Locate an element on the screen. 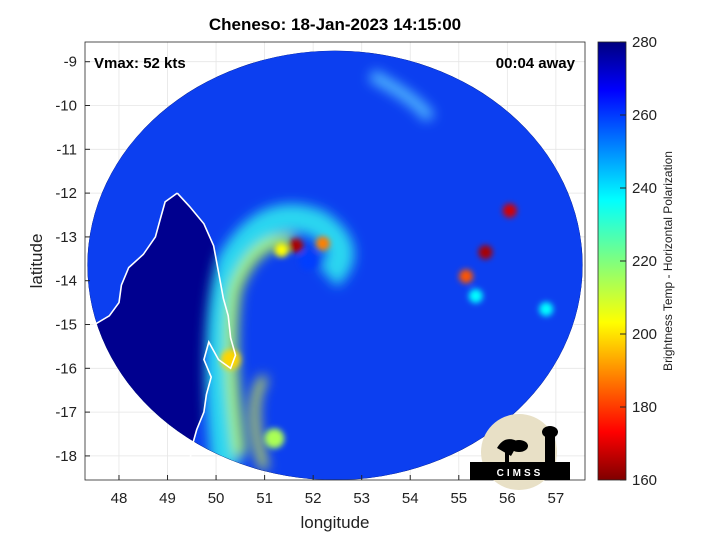 The width and height of the screenshot is (720, 540). colorbar-tick-label: 260 is located at coordinates (644, 115).